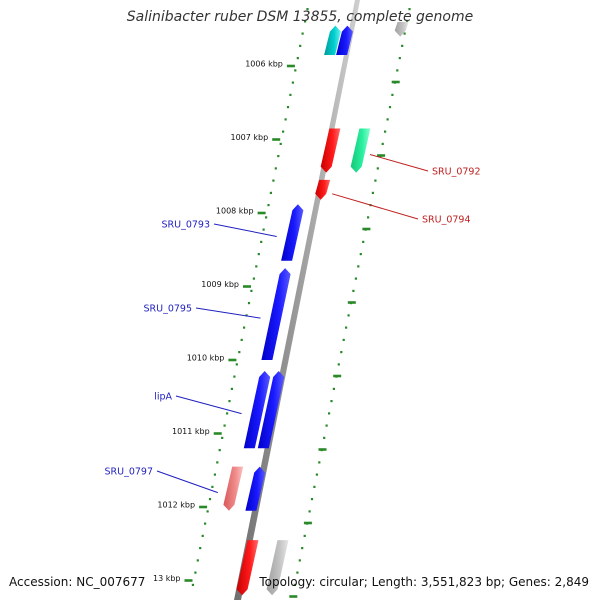 This screenshot has width=600, height=600. I want to click on gene-sru0792, so click(360, 150).